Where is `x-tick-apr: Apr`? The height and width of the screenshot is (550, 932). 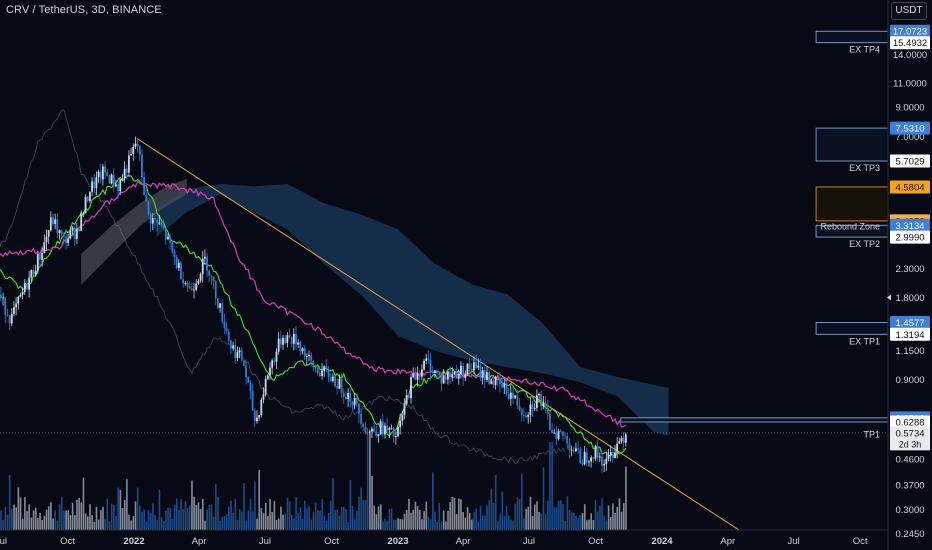
x-tick-apr: Apr is located at coordinates (727, 541).